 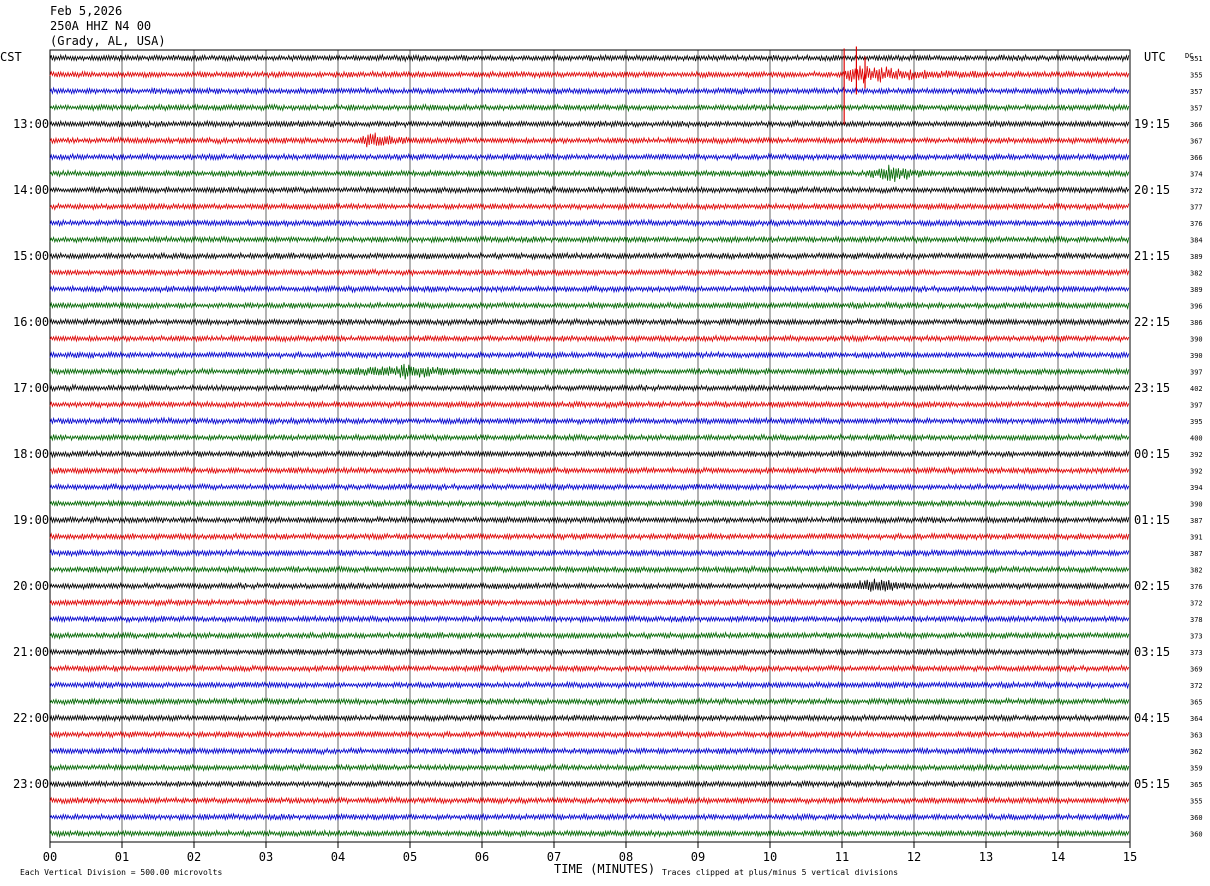 I want to click on dc-offset-label: 392, so click(x=1196, y=472).